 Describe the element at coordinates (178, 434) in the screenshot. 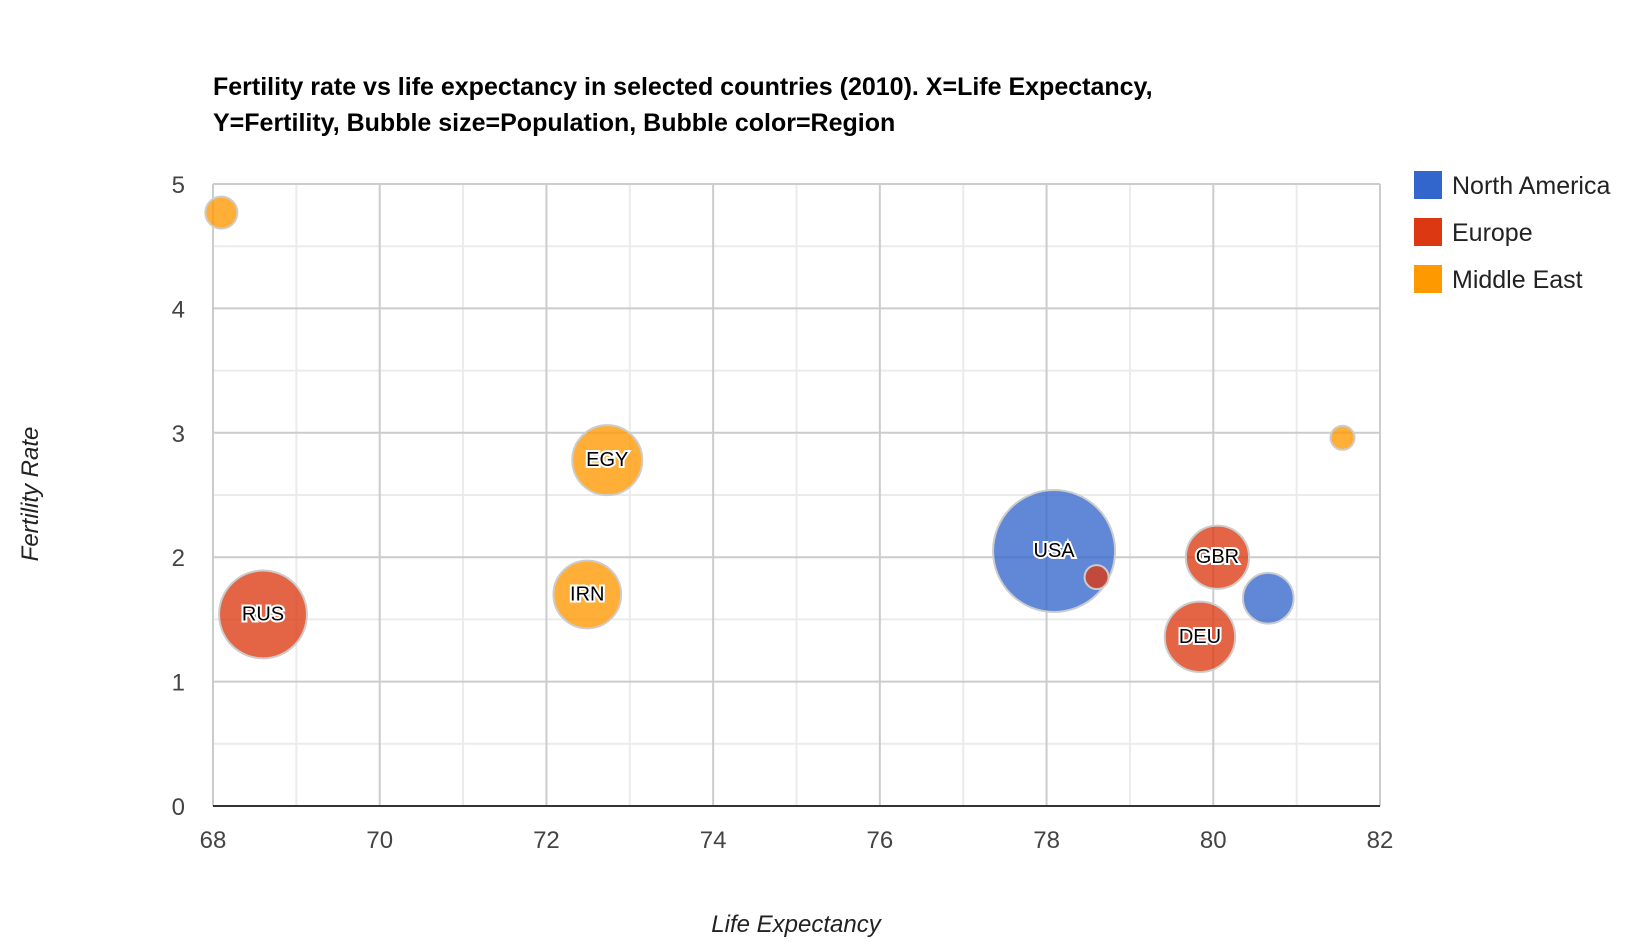

I see `y-tick-label: 3` at that location.